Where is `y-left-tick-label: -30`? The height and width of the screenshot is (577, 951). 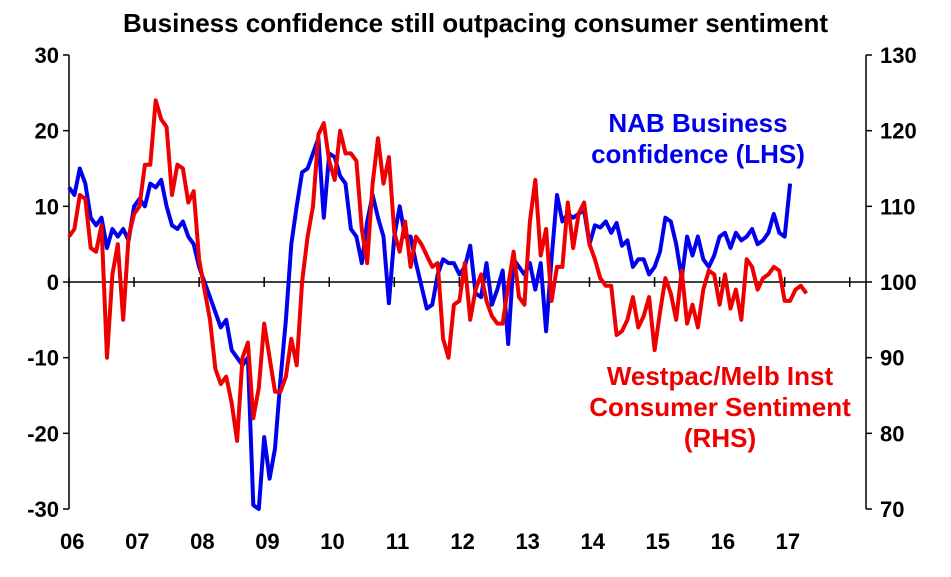
y-left-tick-label: -30 is located at coordinates (43, 509).